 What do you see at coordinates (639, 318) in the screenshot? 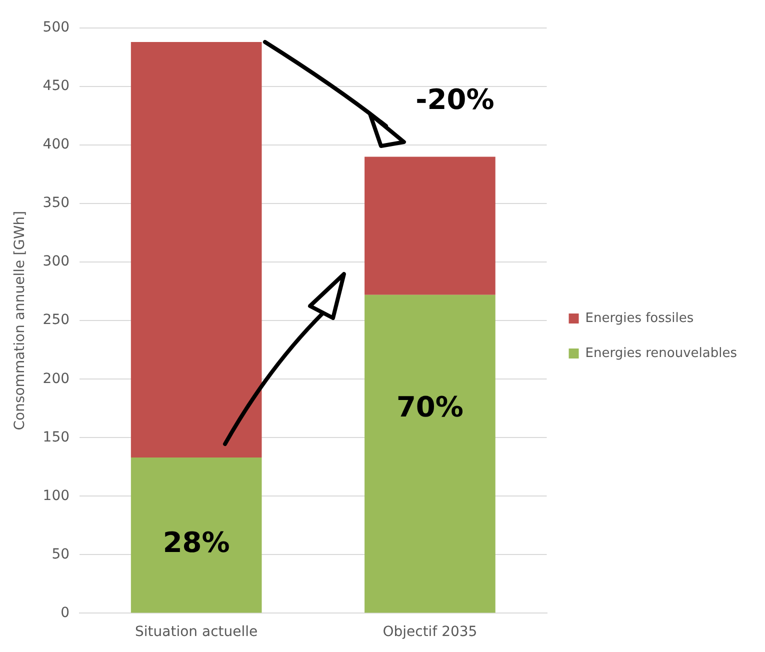
I see `legend-label: Energies fossiles` at bounding box center [639, 318].